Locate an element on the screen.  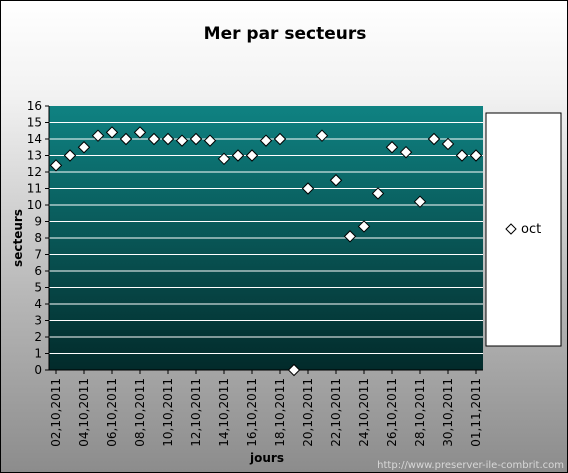
y-tick-label: 4 is located at coordinates (38, 304).